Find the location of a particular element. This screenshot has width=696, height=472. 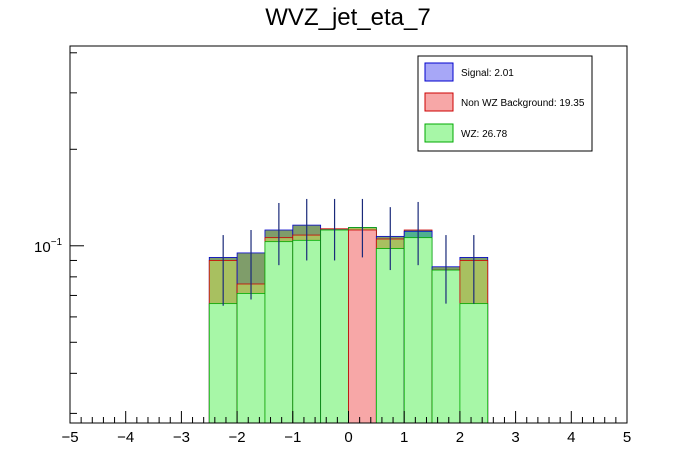

legend-swatch-non-wz-background is located at coordinates (439, 102).